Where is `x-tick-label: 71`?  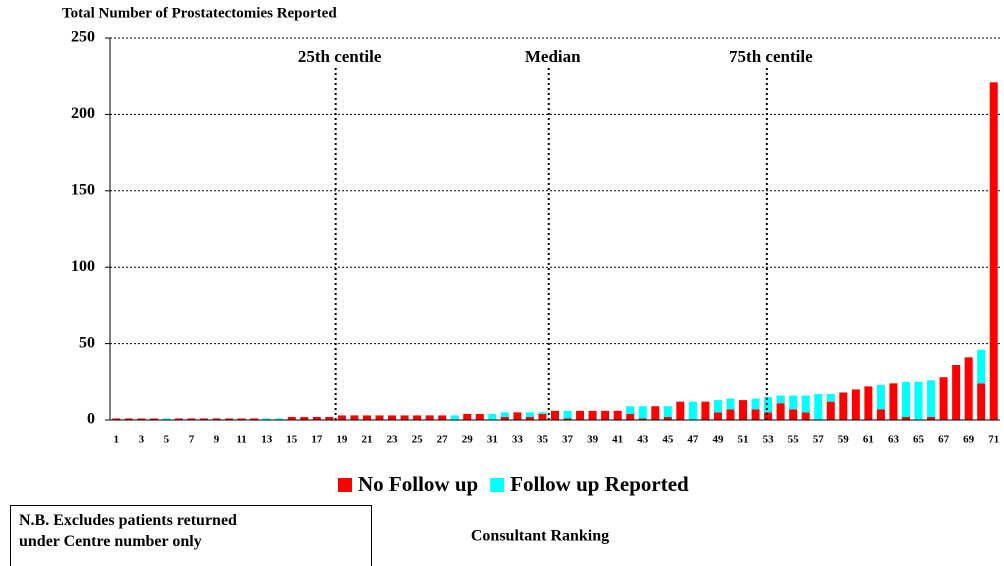 x-tick-label: 71 is located at coordinates (993, 440).